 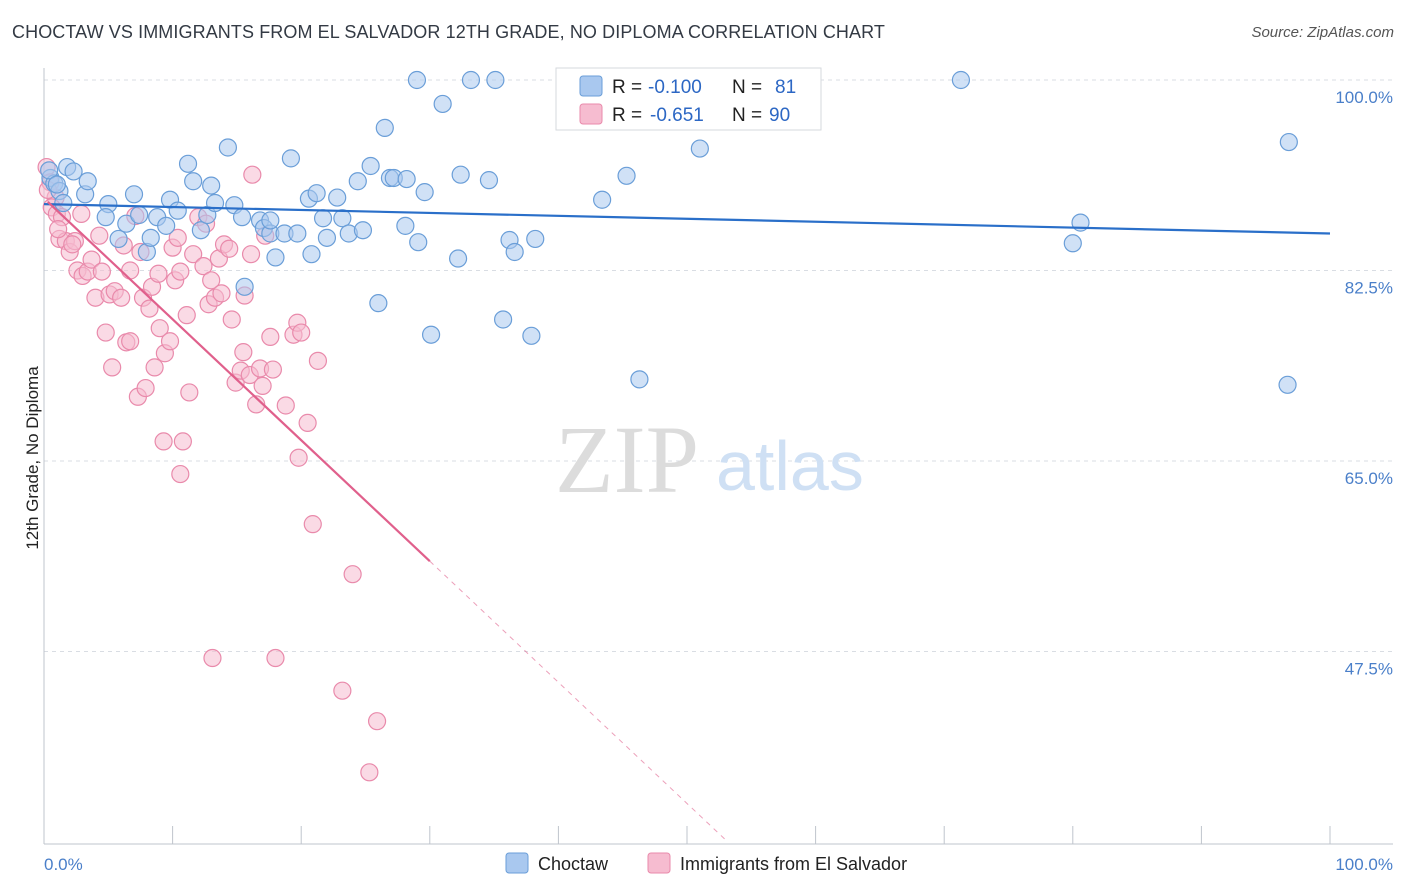 What do you see at coordinates (573, 864) in the screenshot?
I see `bottom-legend-label-choctaw: Choctaw` at bounding box center [573, 864].